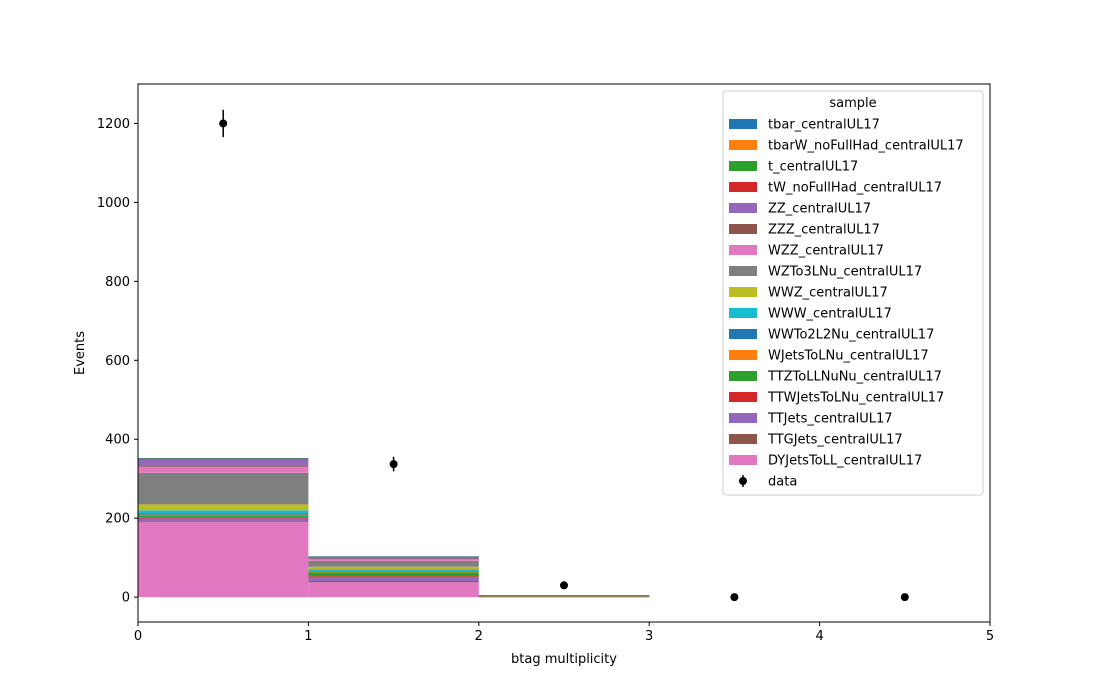 This screenshot has height=700, width=1100. Describe the element at coordinates (117, 282) in the screenshot. I see `y-tick-label-800: 800` at that location.